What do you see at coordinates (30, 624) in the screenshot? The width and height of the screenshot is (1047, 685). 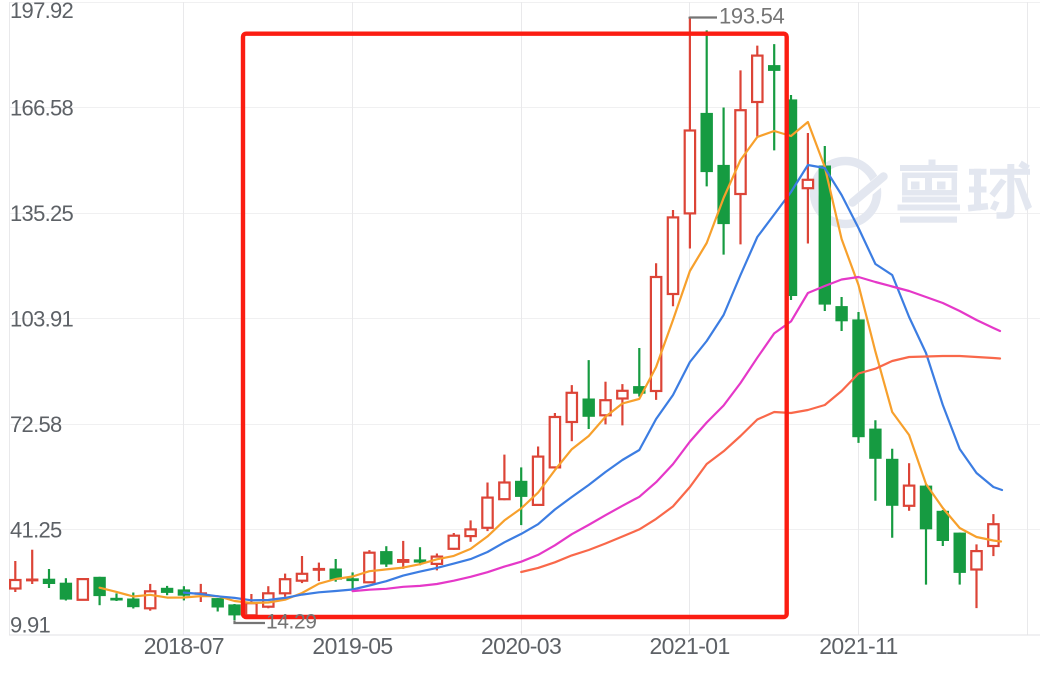 I see `svg-text: 9.91` at bounding box center [30, 624].